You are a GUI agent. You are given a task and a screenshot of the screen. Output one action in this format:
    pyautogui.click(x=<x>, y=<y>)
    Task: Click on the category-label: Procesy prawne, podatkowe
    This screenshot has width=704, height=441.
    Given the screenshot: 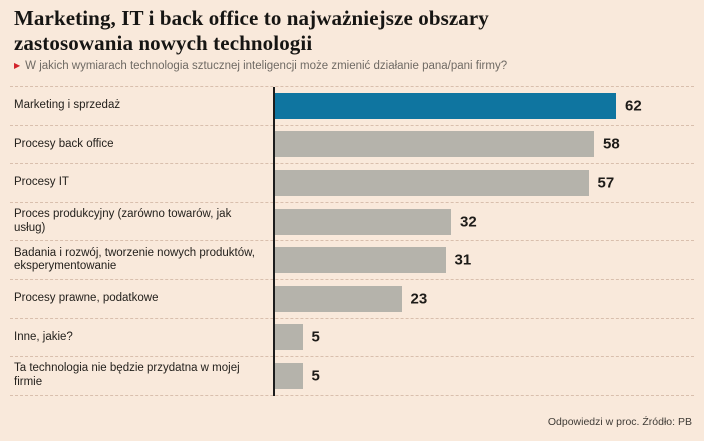 What is the action you would take?
    pyautogui.click(x=86, y=298)
    